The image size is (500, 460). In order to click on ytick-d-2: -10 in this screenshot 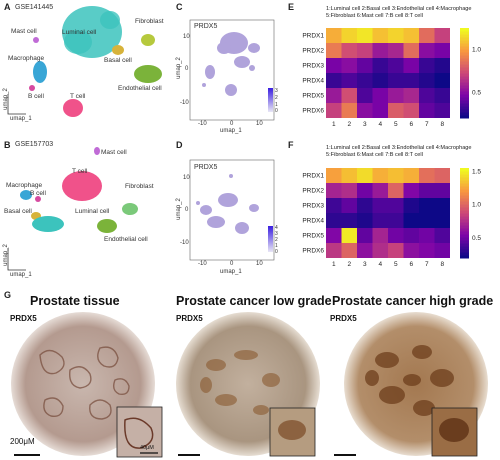, I will do `click(184, 243)`.